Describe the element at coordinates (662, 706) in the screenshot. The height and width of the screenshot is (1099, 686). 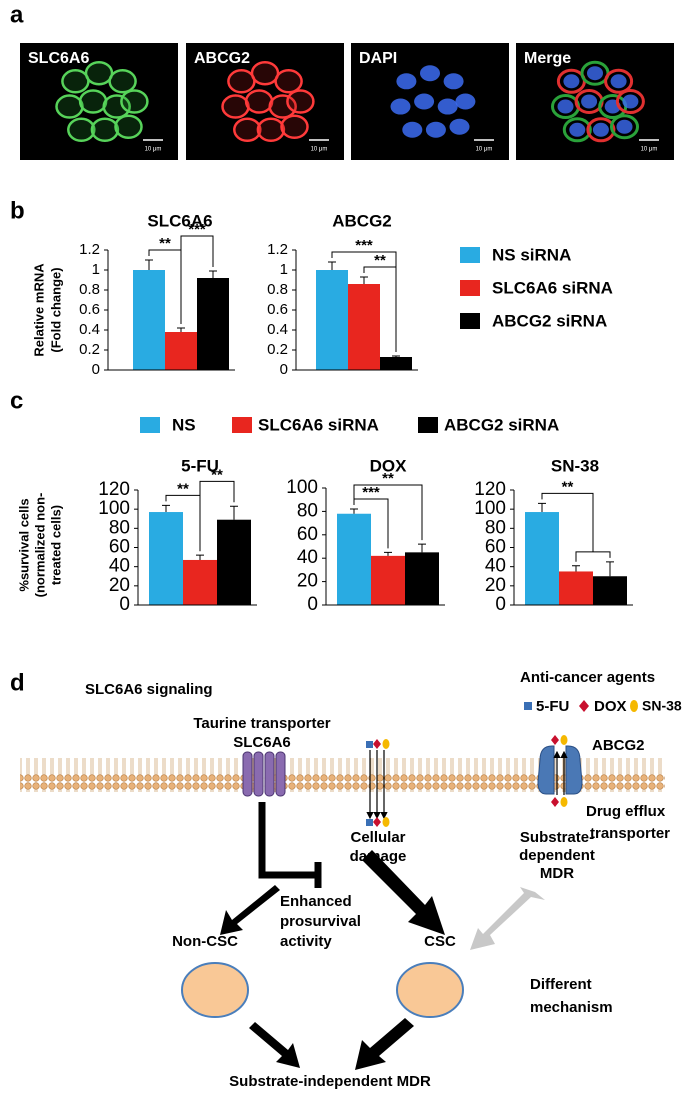
I see `agent-name: SN-38` at that location.